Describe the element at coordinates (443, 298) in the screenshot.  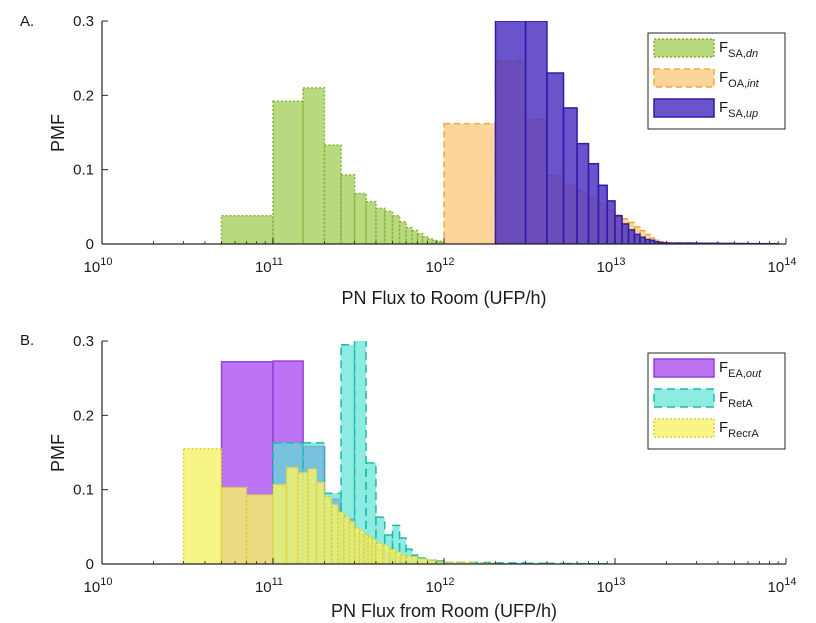
I see `x-axis-label: PN Flux to Room (UFP/h)` at that location.